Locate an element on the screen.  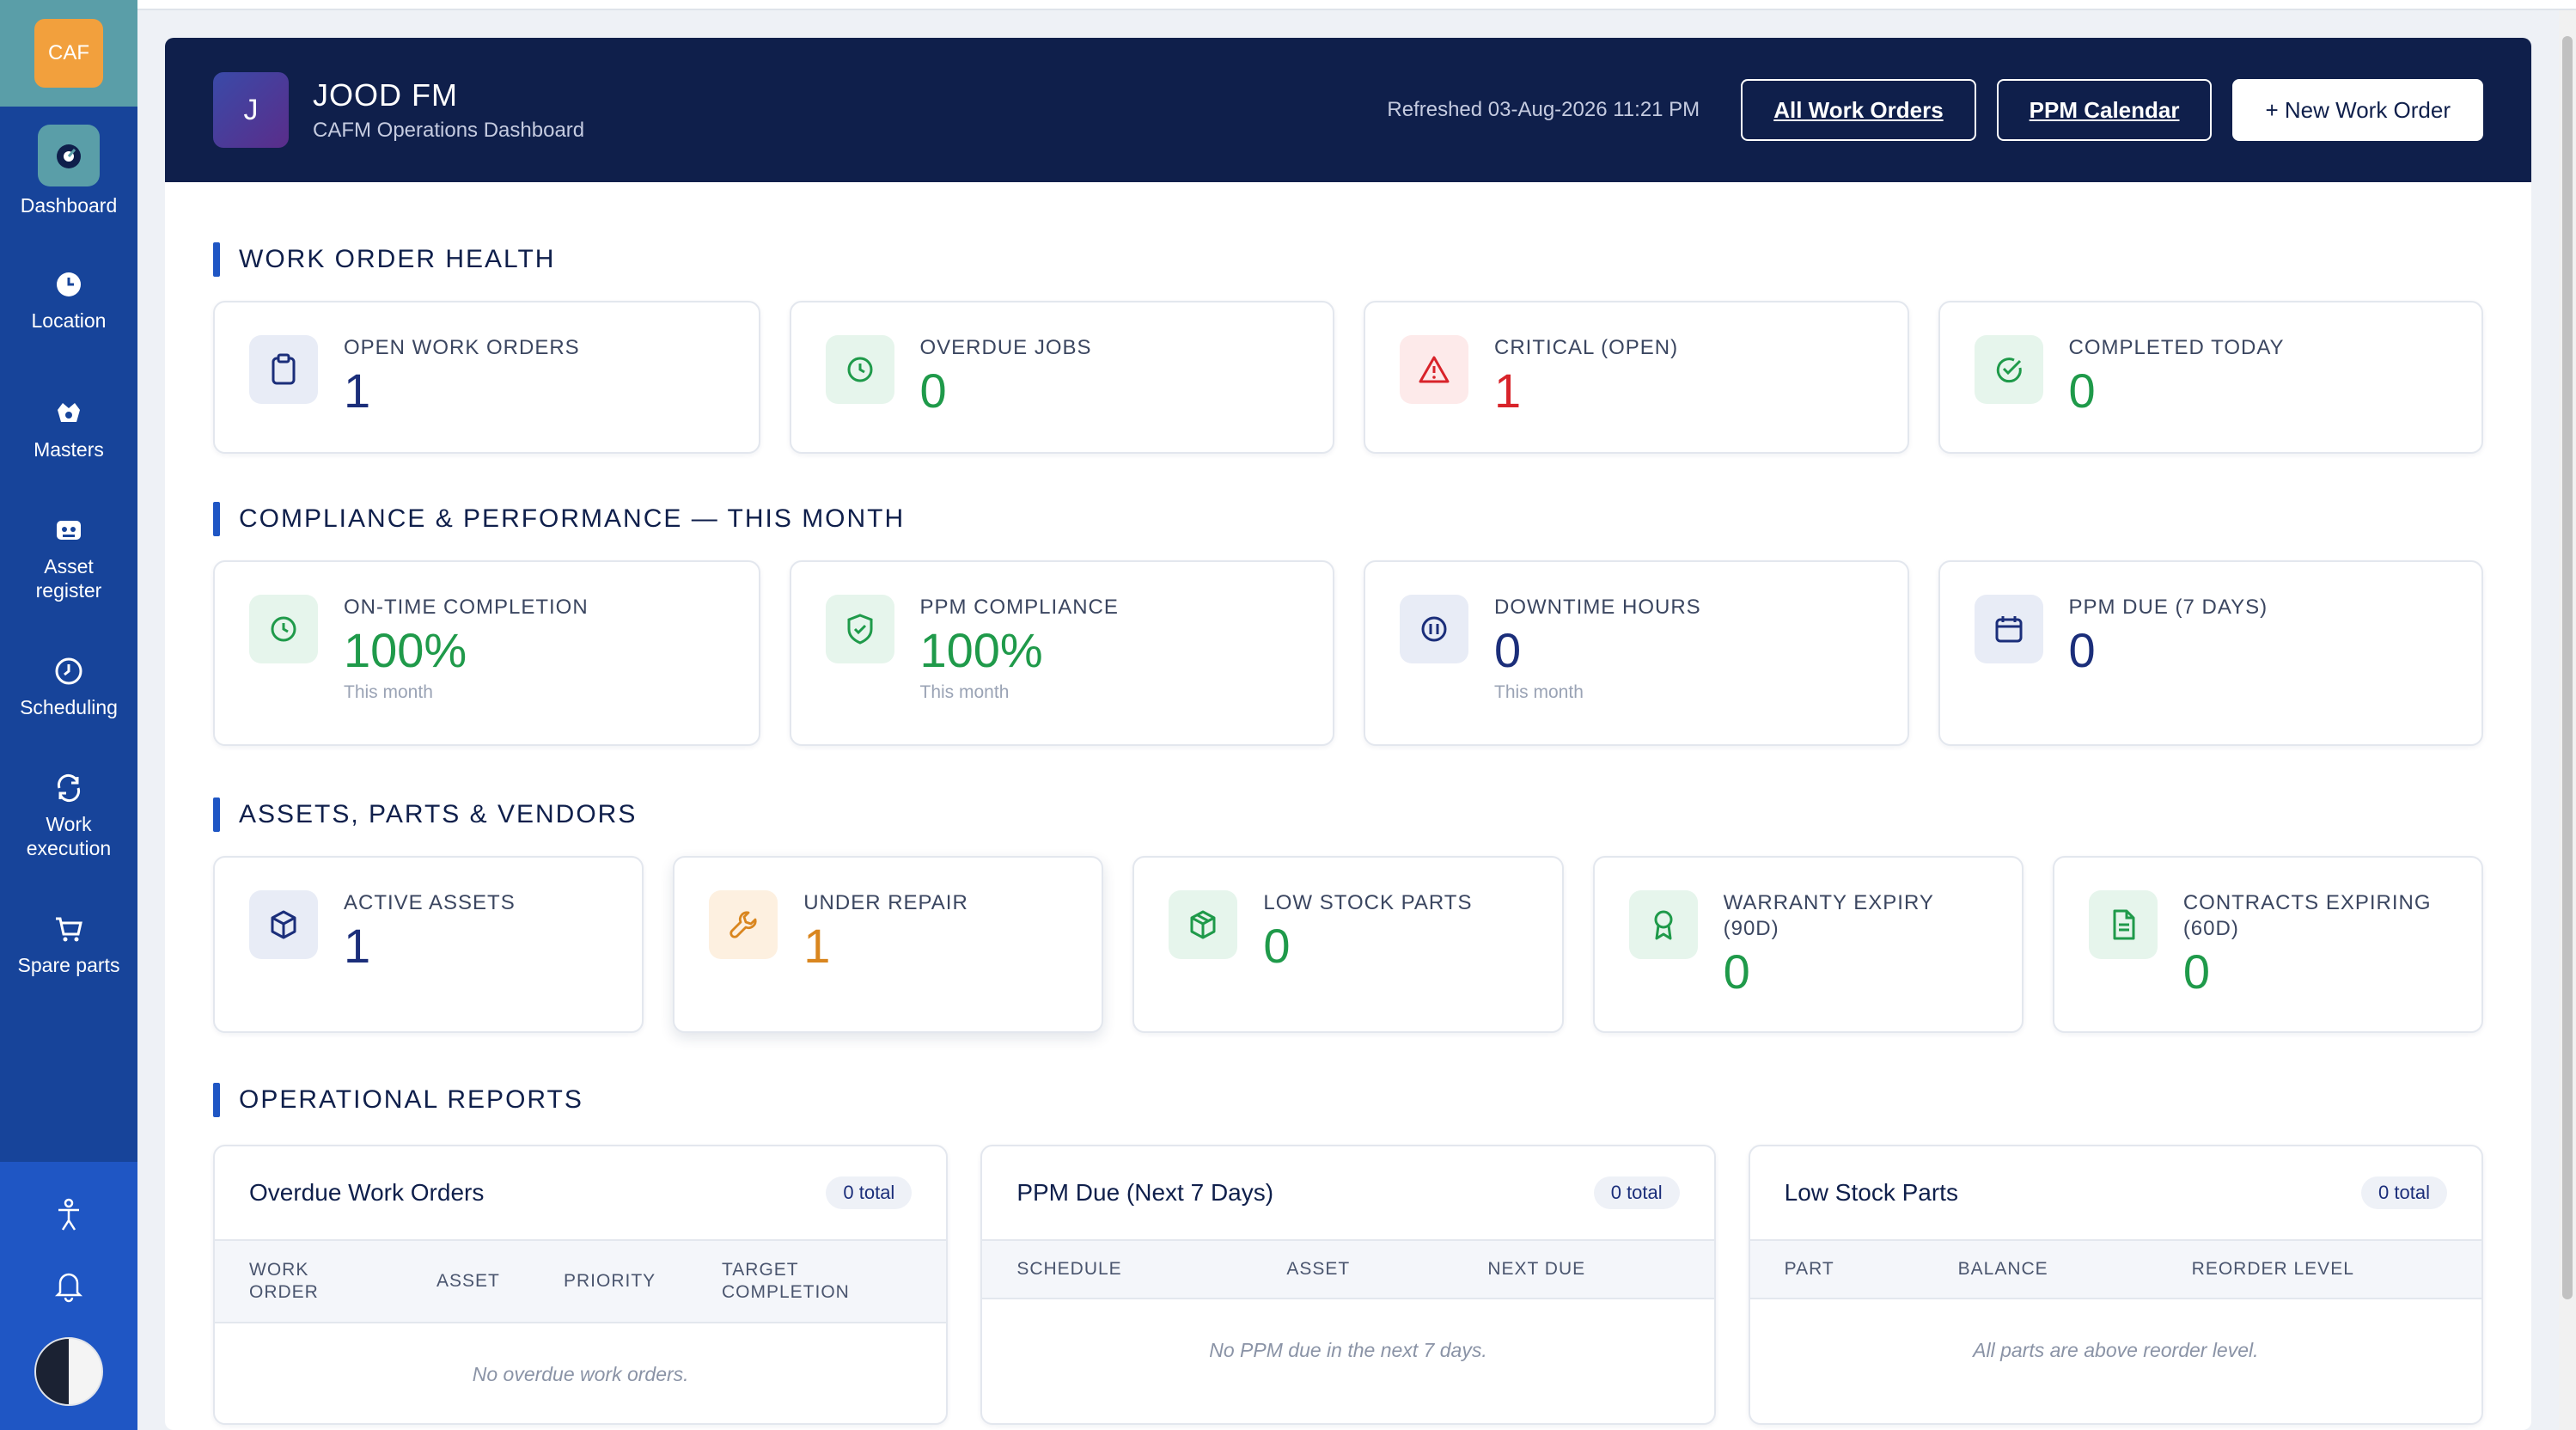
clipboard-icon is located at coordinates (283, 369).